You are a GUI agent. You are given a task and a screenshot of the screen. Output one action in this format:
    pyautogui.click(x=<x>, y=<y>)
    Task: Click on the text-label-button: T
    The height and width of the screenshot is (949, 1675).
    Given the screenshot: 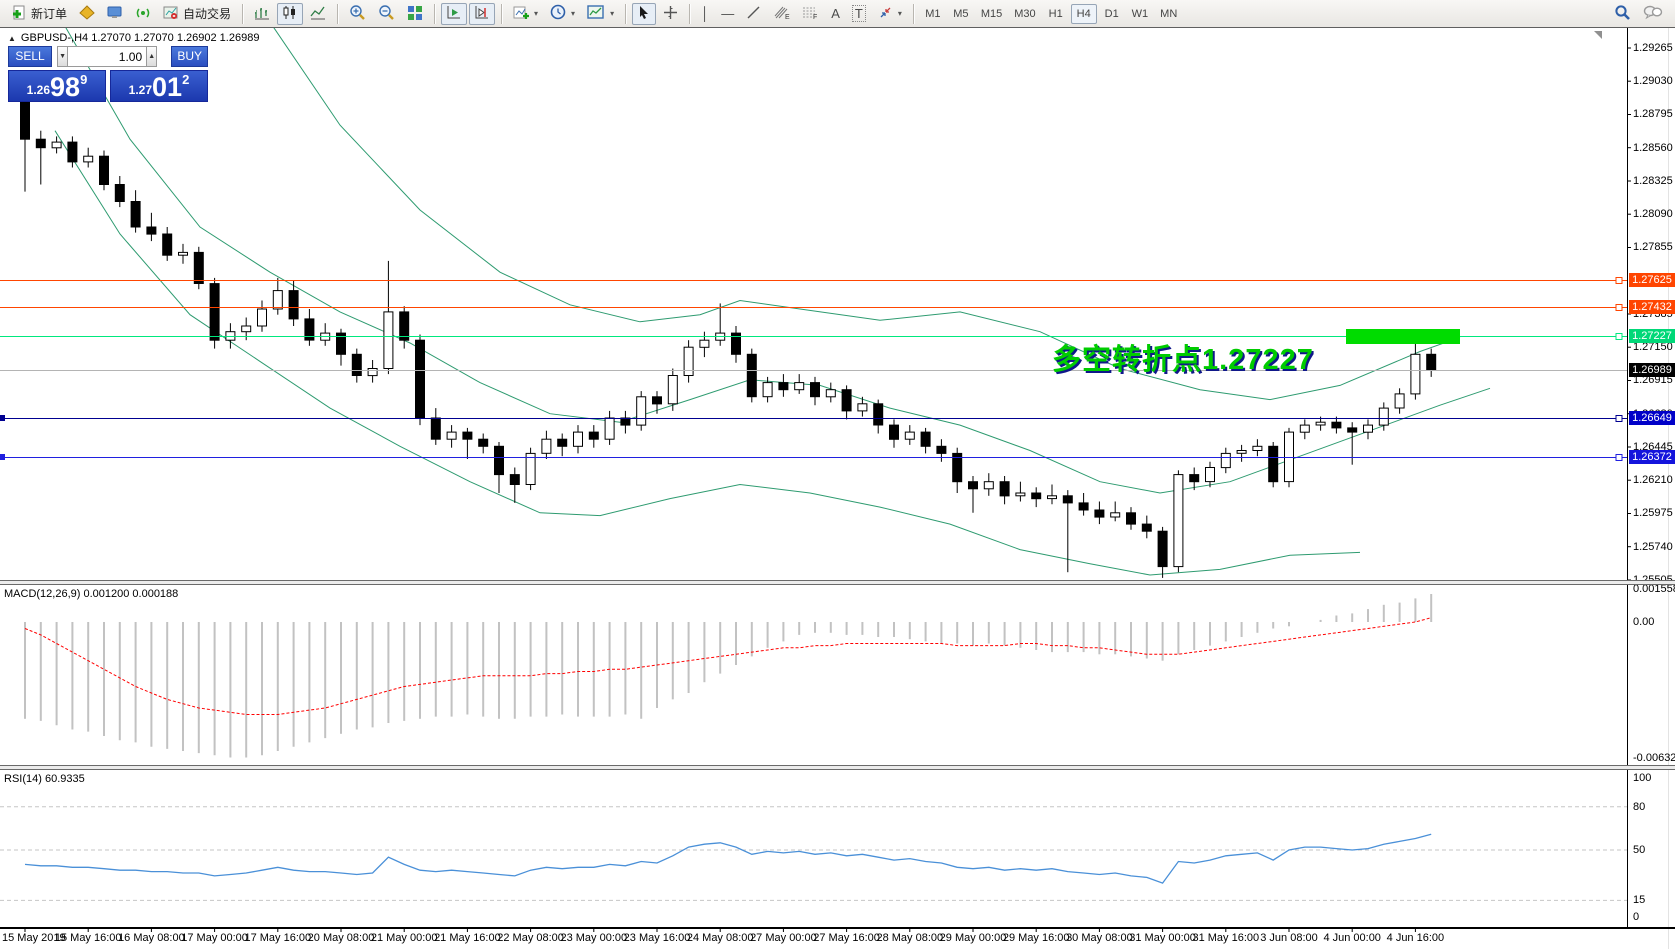 What is the action you would take?
    pyautogui.click(x=859, y=14)
    